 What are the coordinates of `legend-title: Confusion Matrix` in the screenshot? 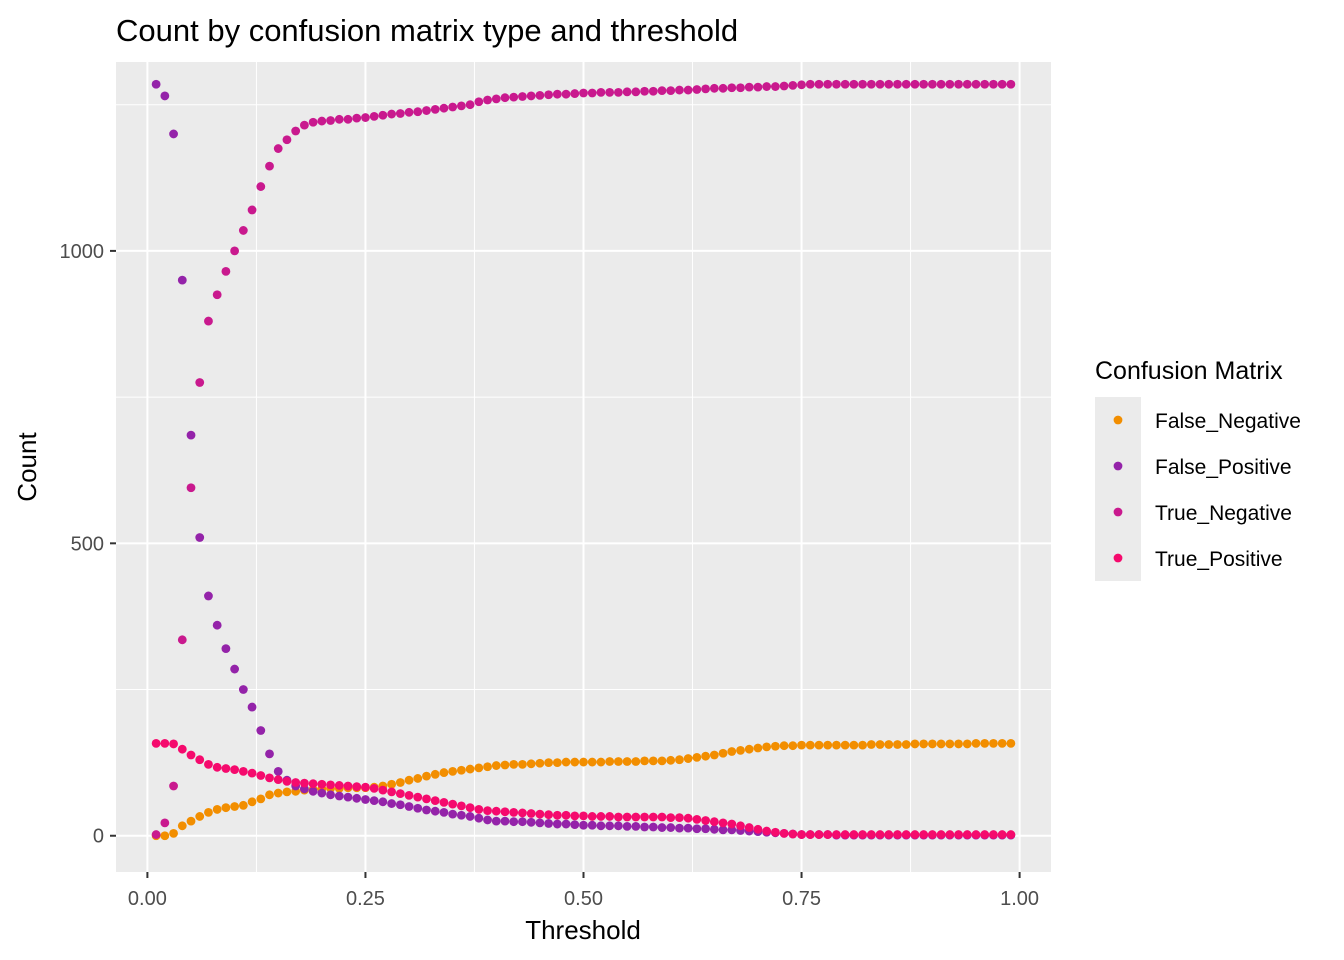 It's located at (1189, 371).